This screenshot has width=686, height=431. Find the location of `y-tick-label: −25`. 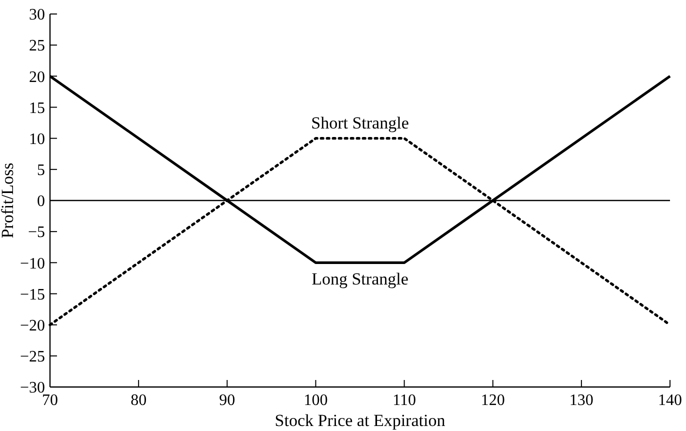

y-tick-label: −25 is located at coordinates (32, 357).